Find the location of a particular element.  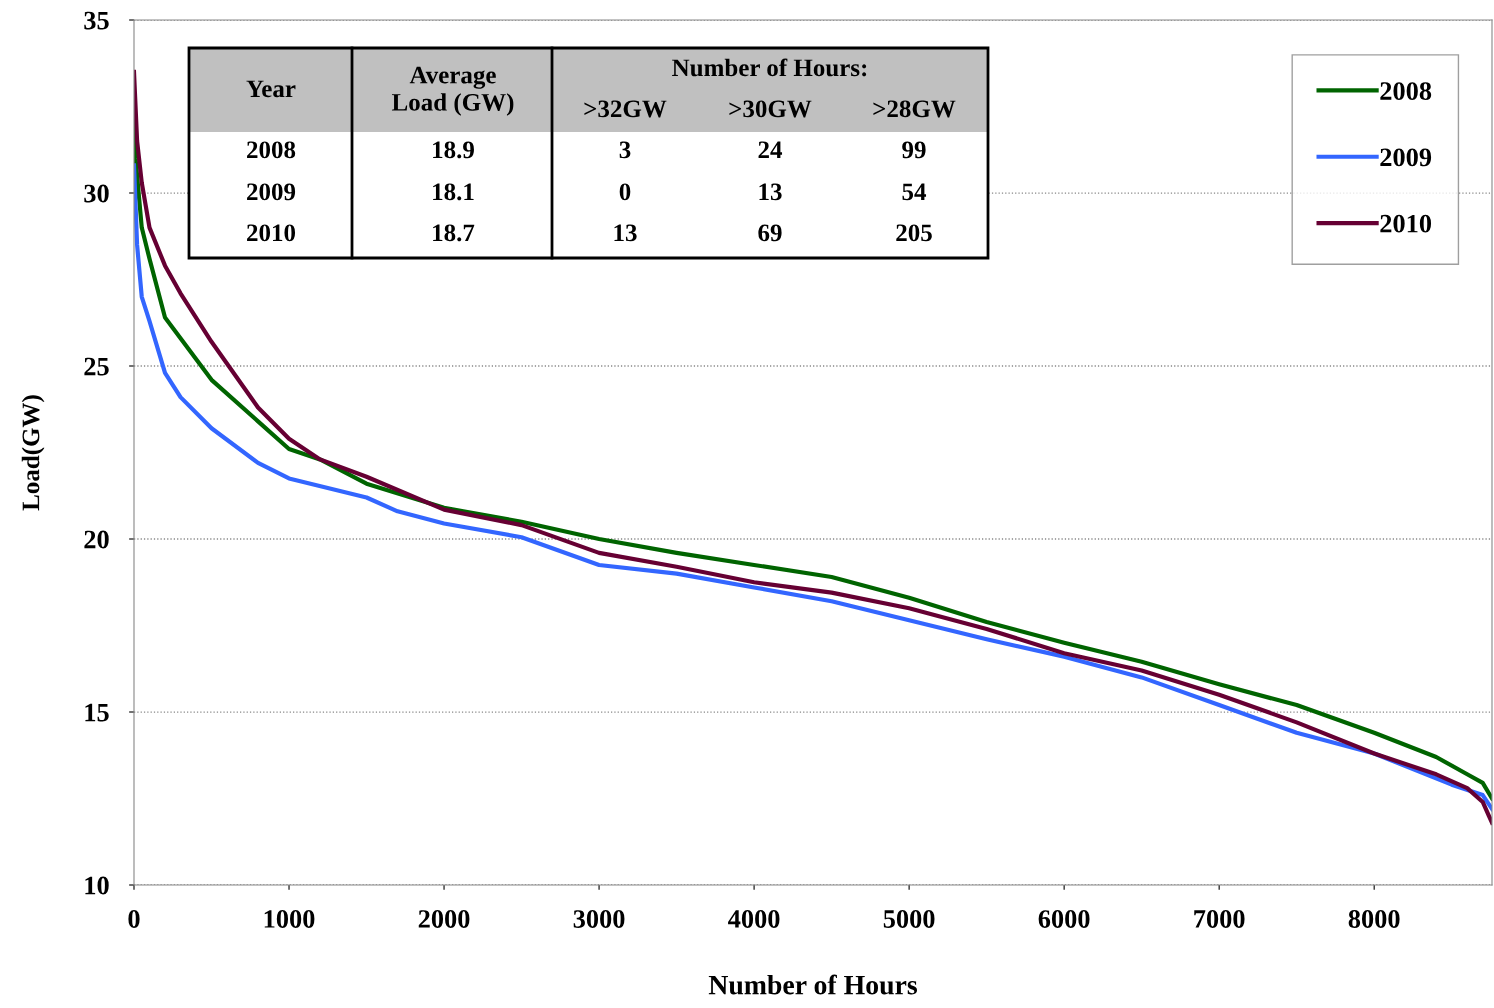

x-tick-label: 0 is located at coordinates (134, 919).